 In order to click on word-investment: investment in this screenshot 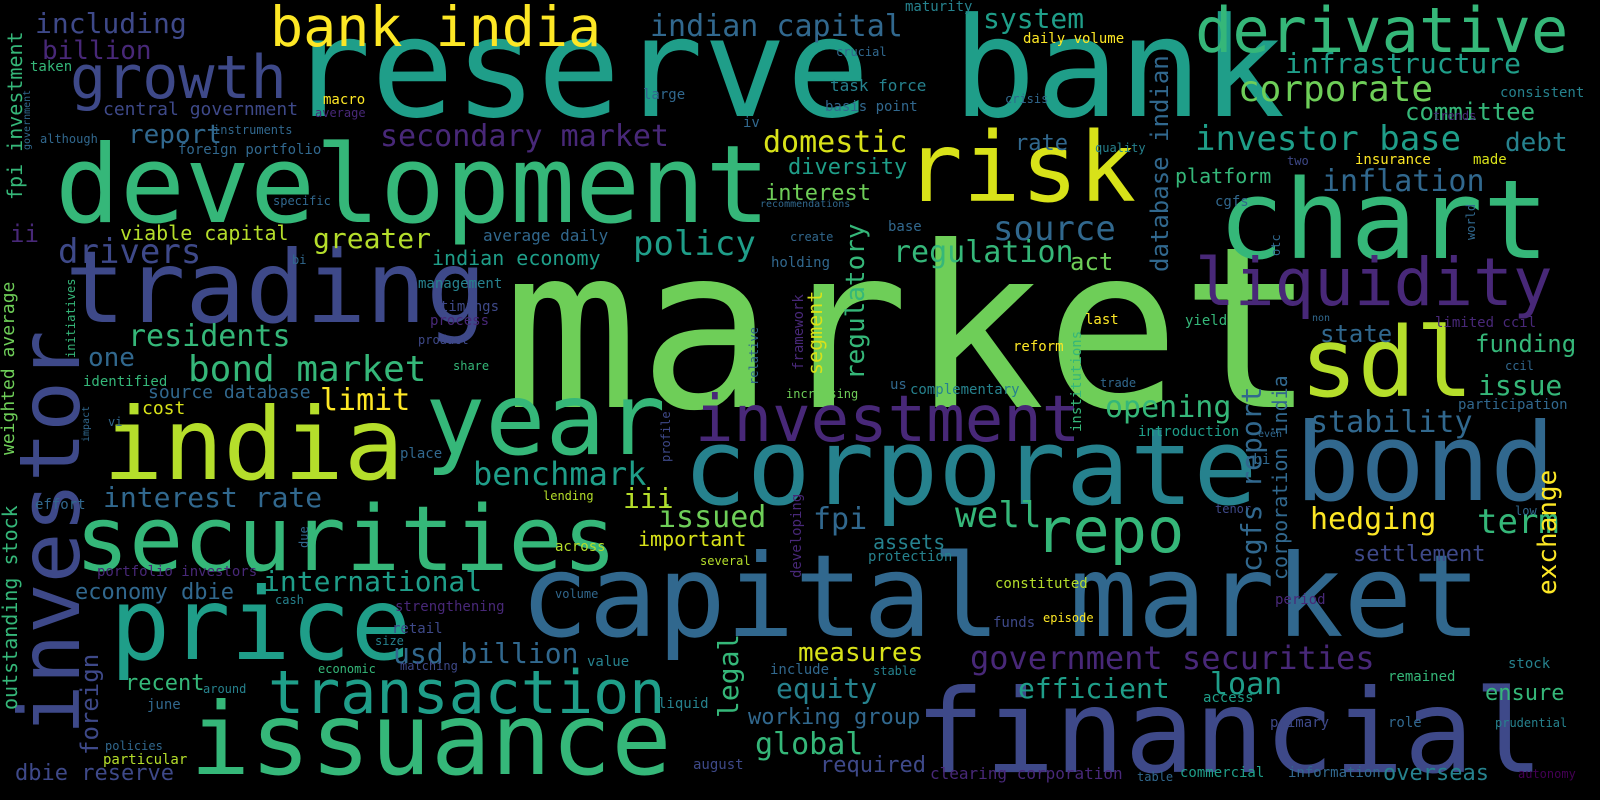, I will do `click(888, 420)`.